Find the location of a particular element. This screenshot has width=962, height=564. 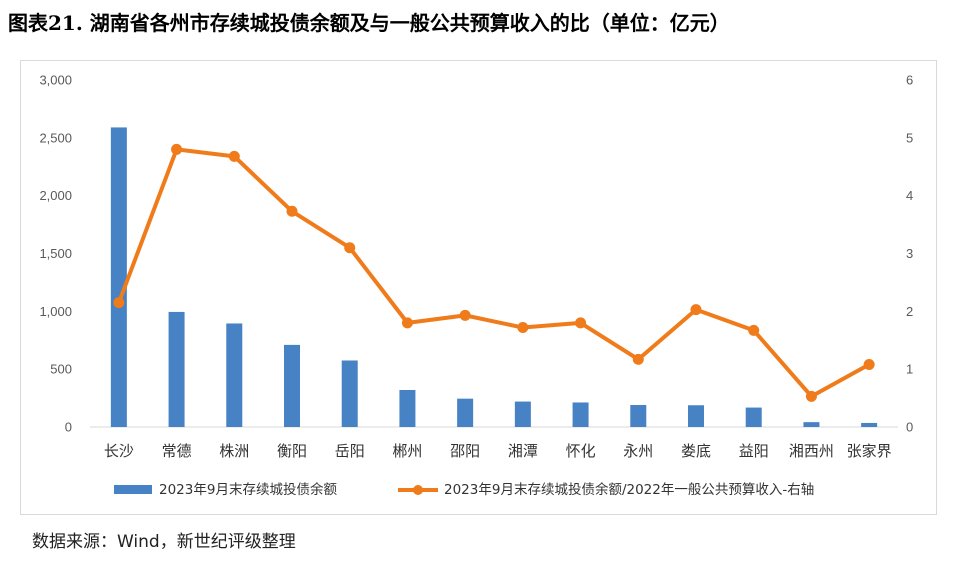

y-left-tick-label: 3,000 is located at coordinates (55, 80).